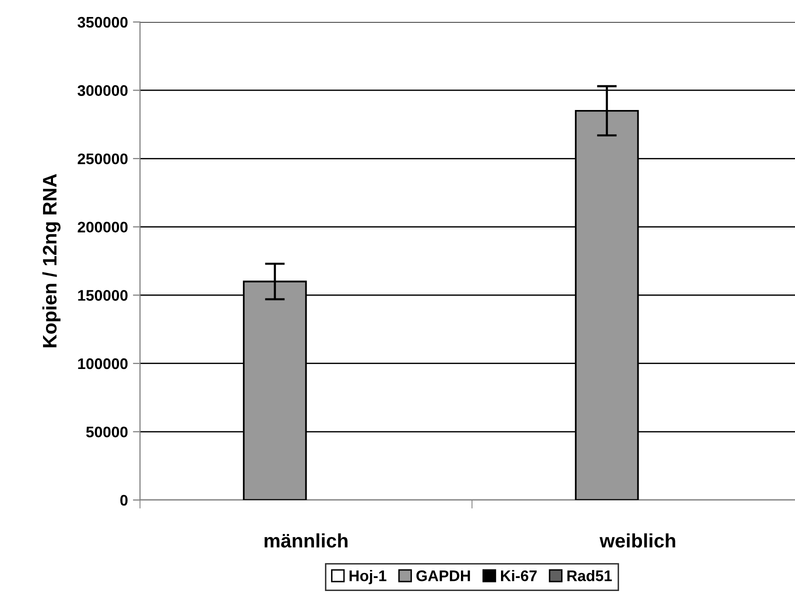 Image resolution: width=795 pixels, height=610 pixels. I want to click on y-axis-title: Kopien / 12ng RNA, so click(51, 261).